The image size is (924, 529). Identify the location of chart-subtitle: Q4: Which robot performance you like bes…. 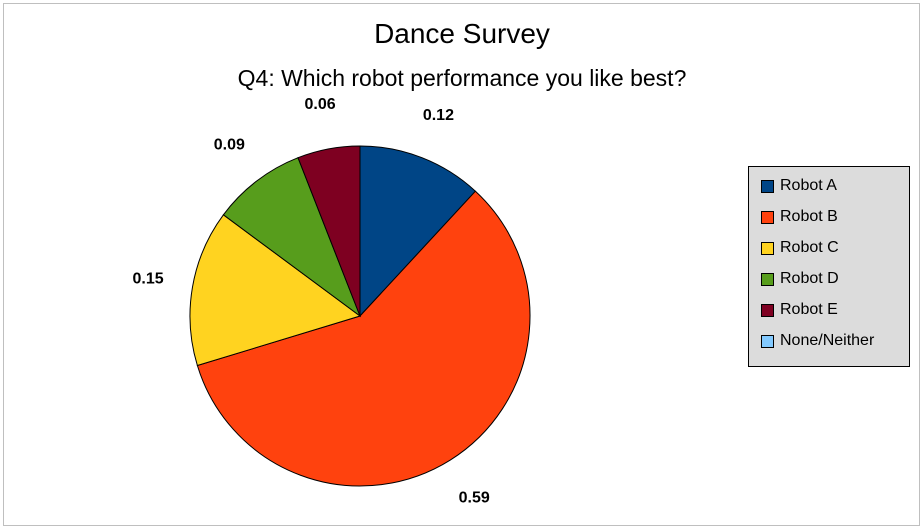
(462, 78).